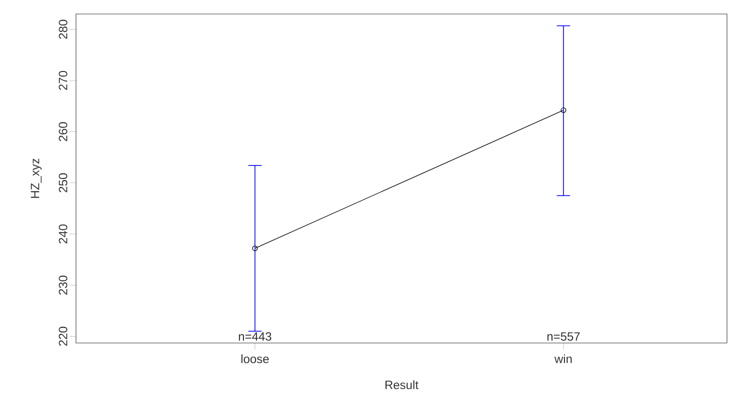  I want to click on annotation: n=443, so click(255, 336).